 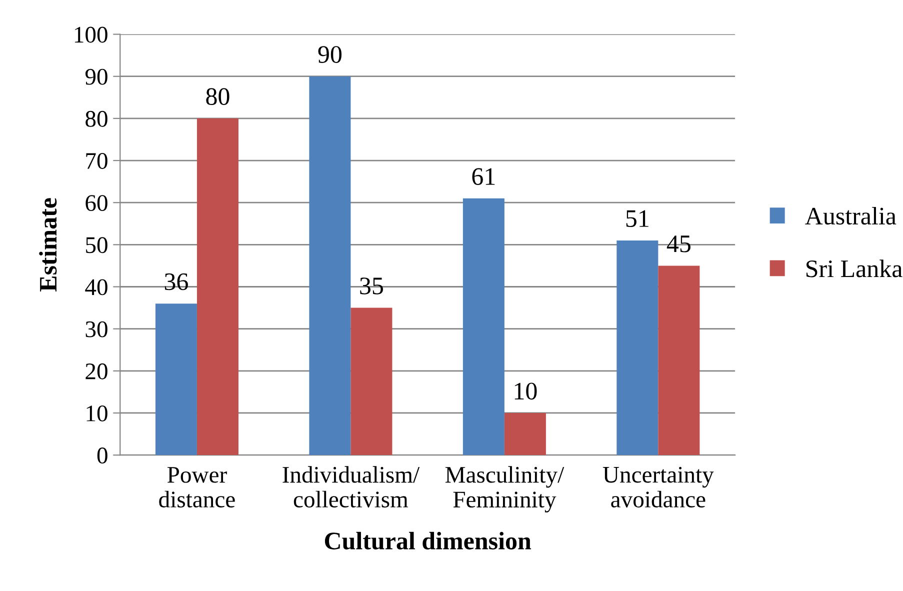 What do you see at coordinates (97, 371) in the screenshot?
I see `y-tick-label: 20` at bounding box center [97, 371].